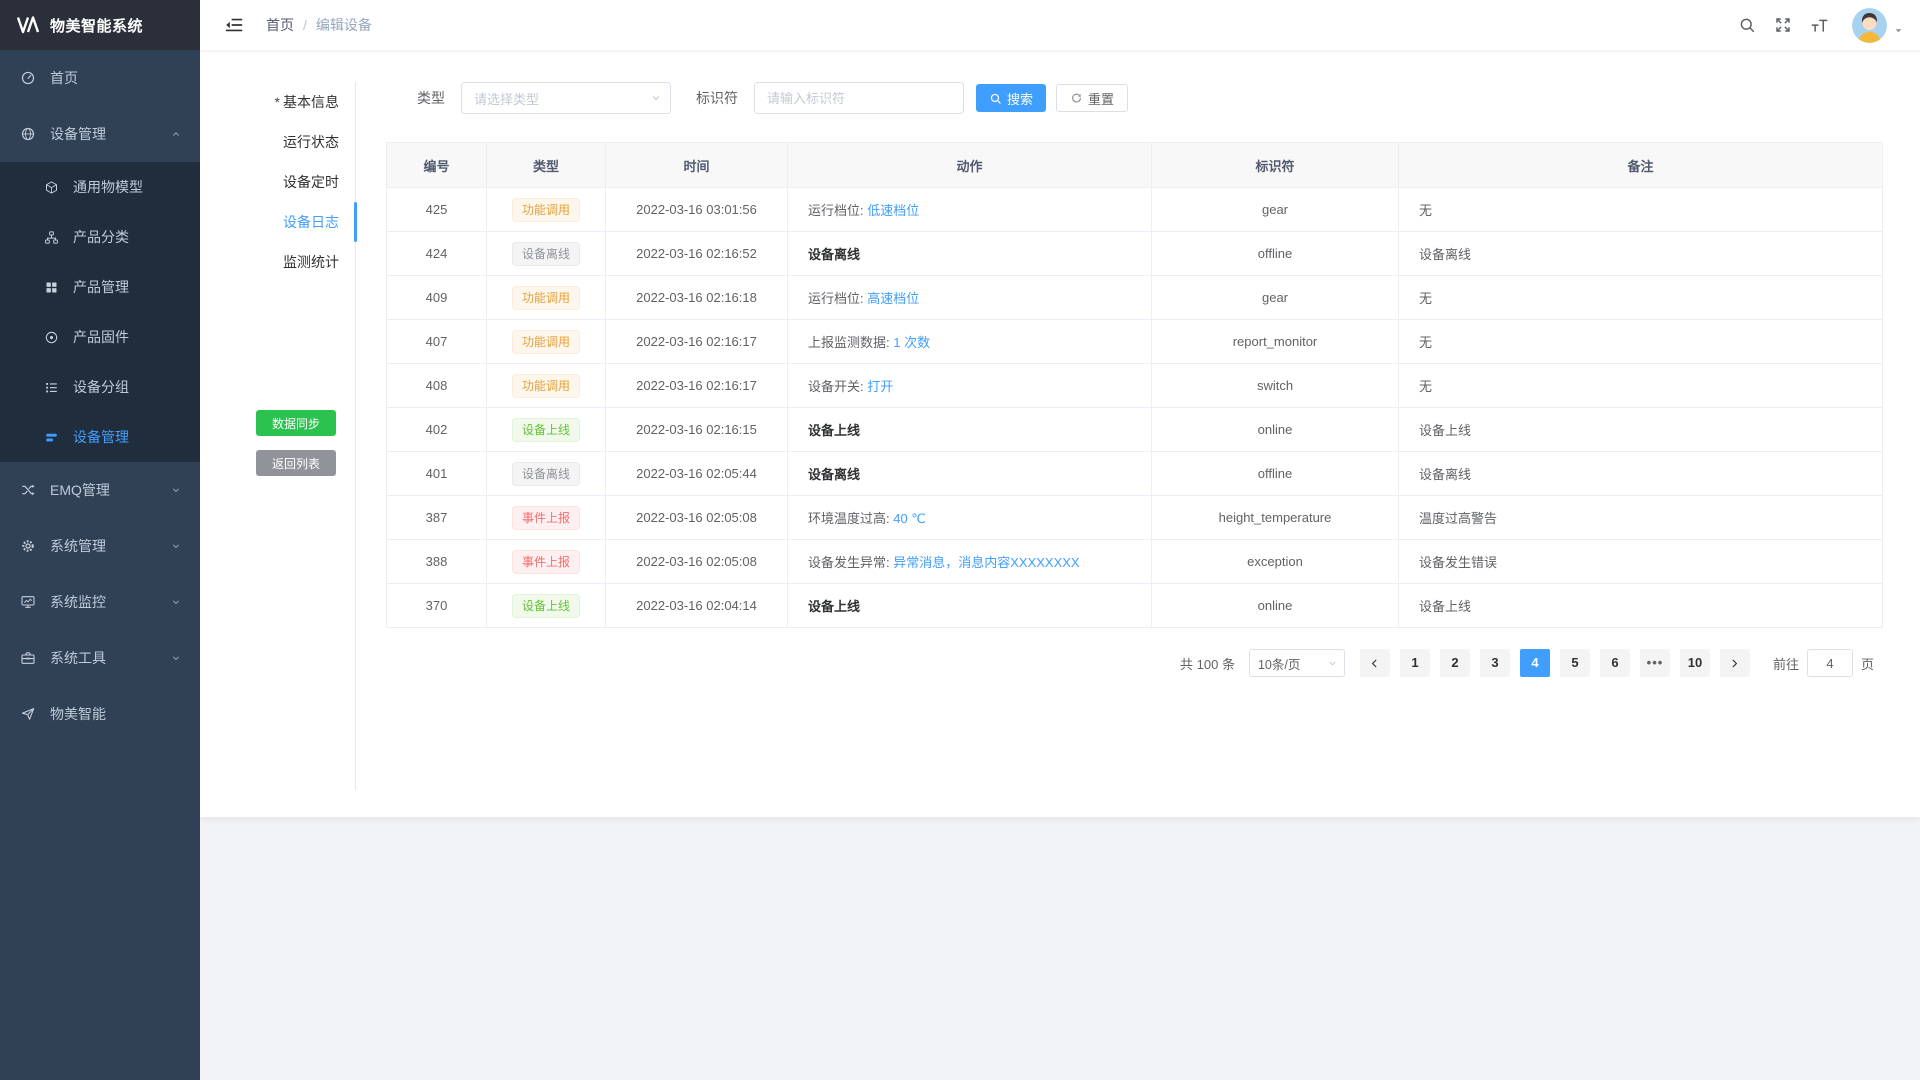 The width and height of the screenshot is (1920, 1080). What do you see at coordinates (546, 473) in the screenshot?
I see `cell-type: 设备离线` at bounding box center [546, 473].